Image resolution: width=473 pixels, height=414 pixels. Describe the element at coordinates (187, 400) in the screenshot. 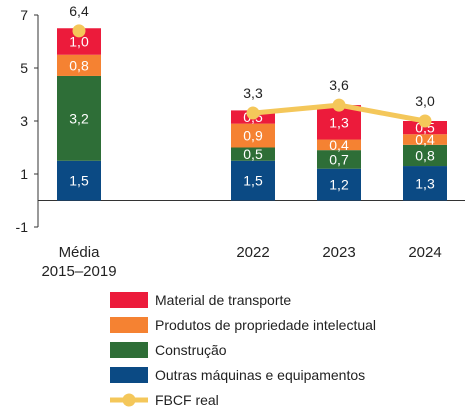

I see `legend-label: FBCF real` at that location.